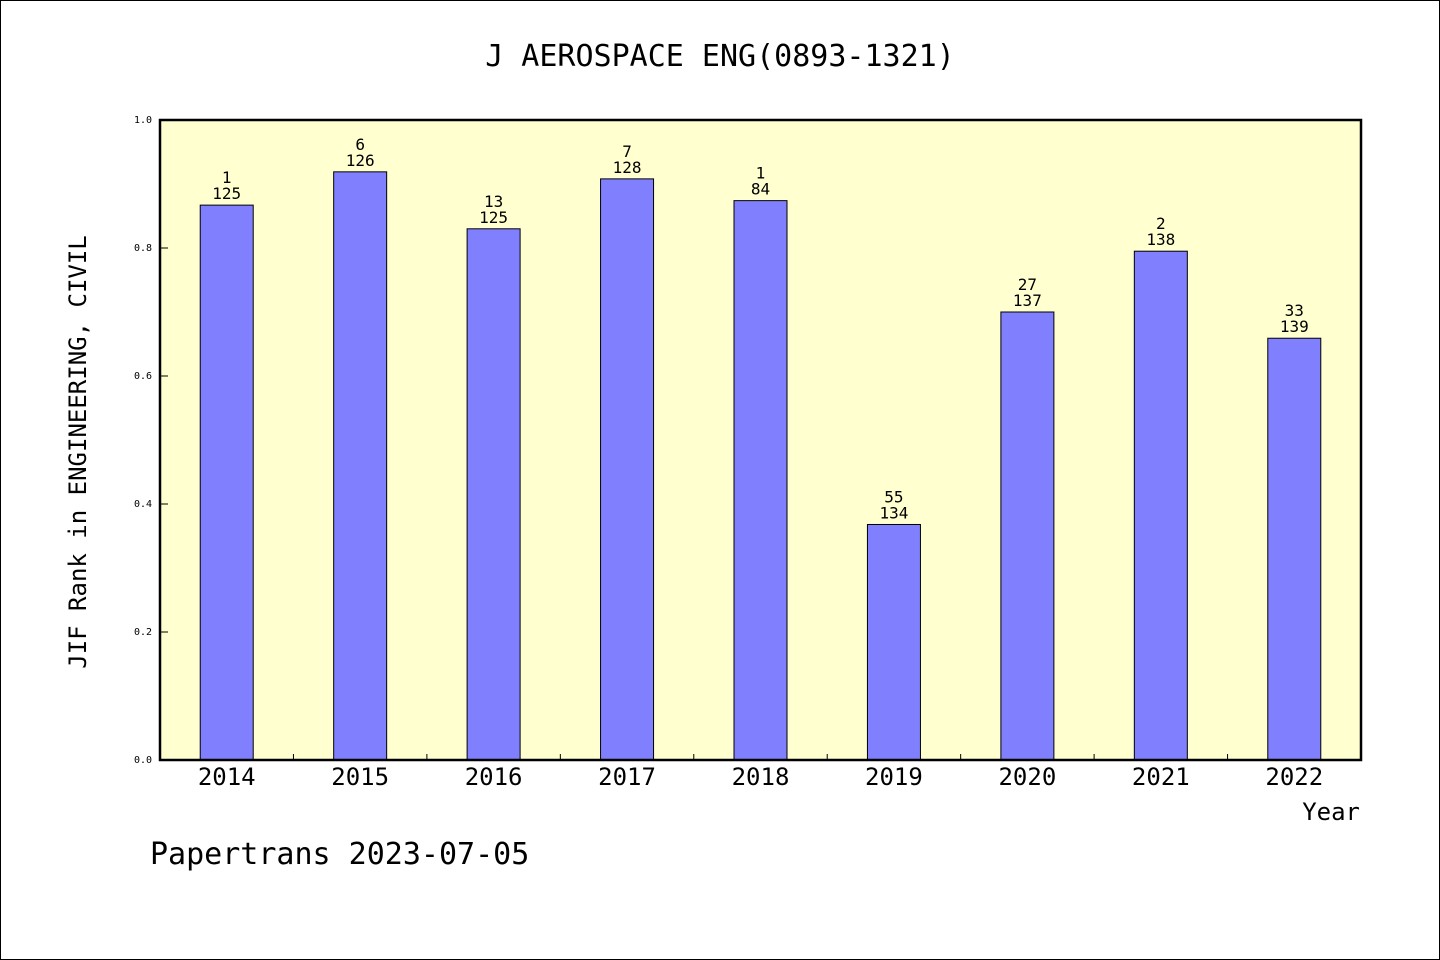 This screenshot has width=1440, height=960. Describe the element at coordinates (627, 777) in the screenshot. I see `x-tick-label: 2017` at that location.